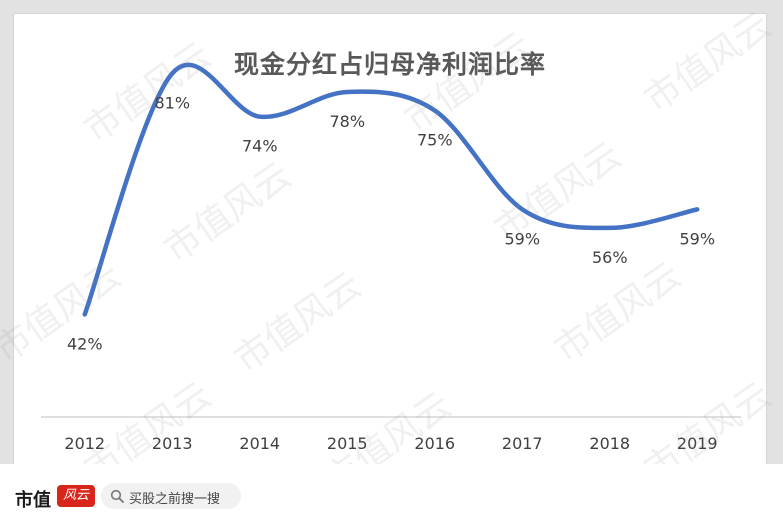  I want to click on x-tick-label: 2012, so click(84, 443).